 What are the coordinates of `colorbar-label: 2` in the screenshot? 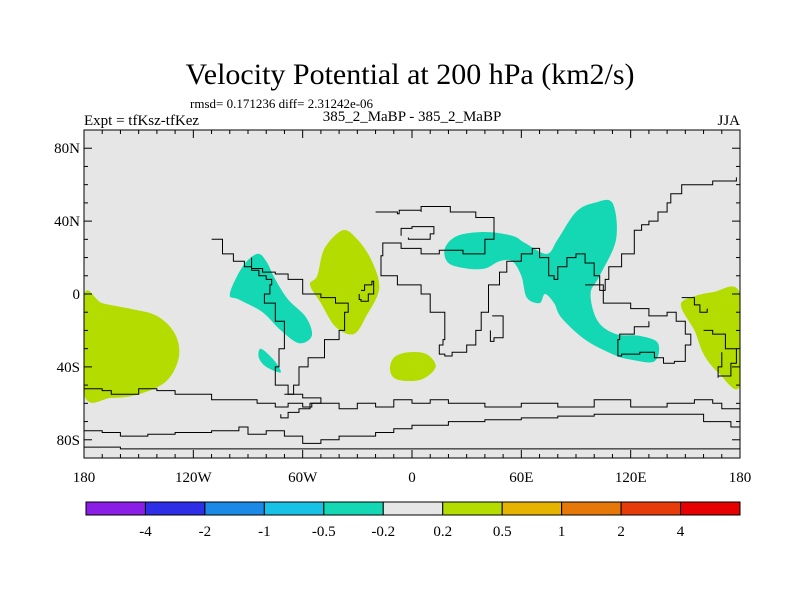 It's located at (621, 532).